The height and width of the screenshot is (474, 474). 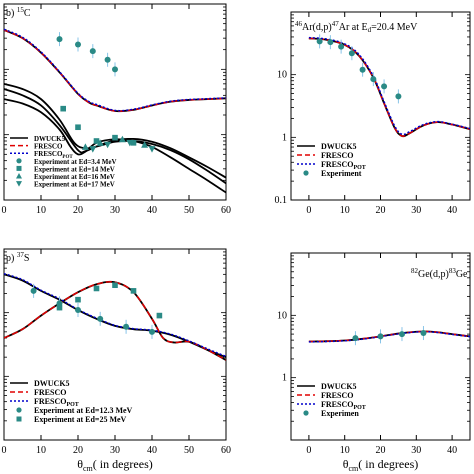 What do you see at coordinates (27, 13) in the screenshot?
I see `title-element: C` at bounding box center [27, 13].